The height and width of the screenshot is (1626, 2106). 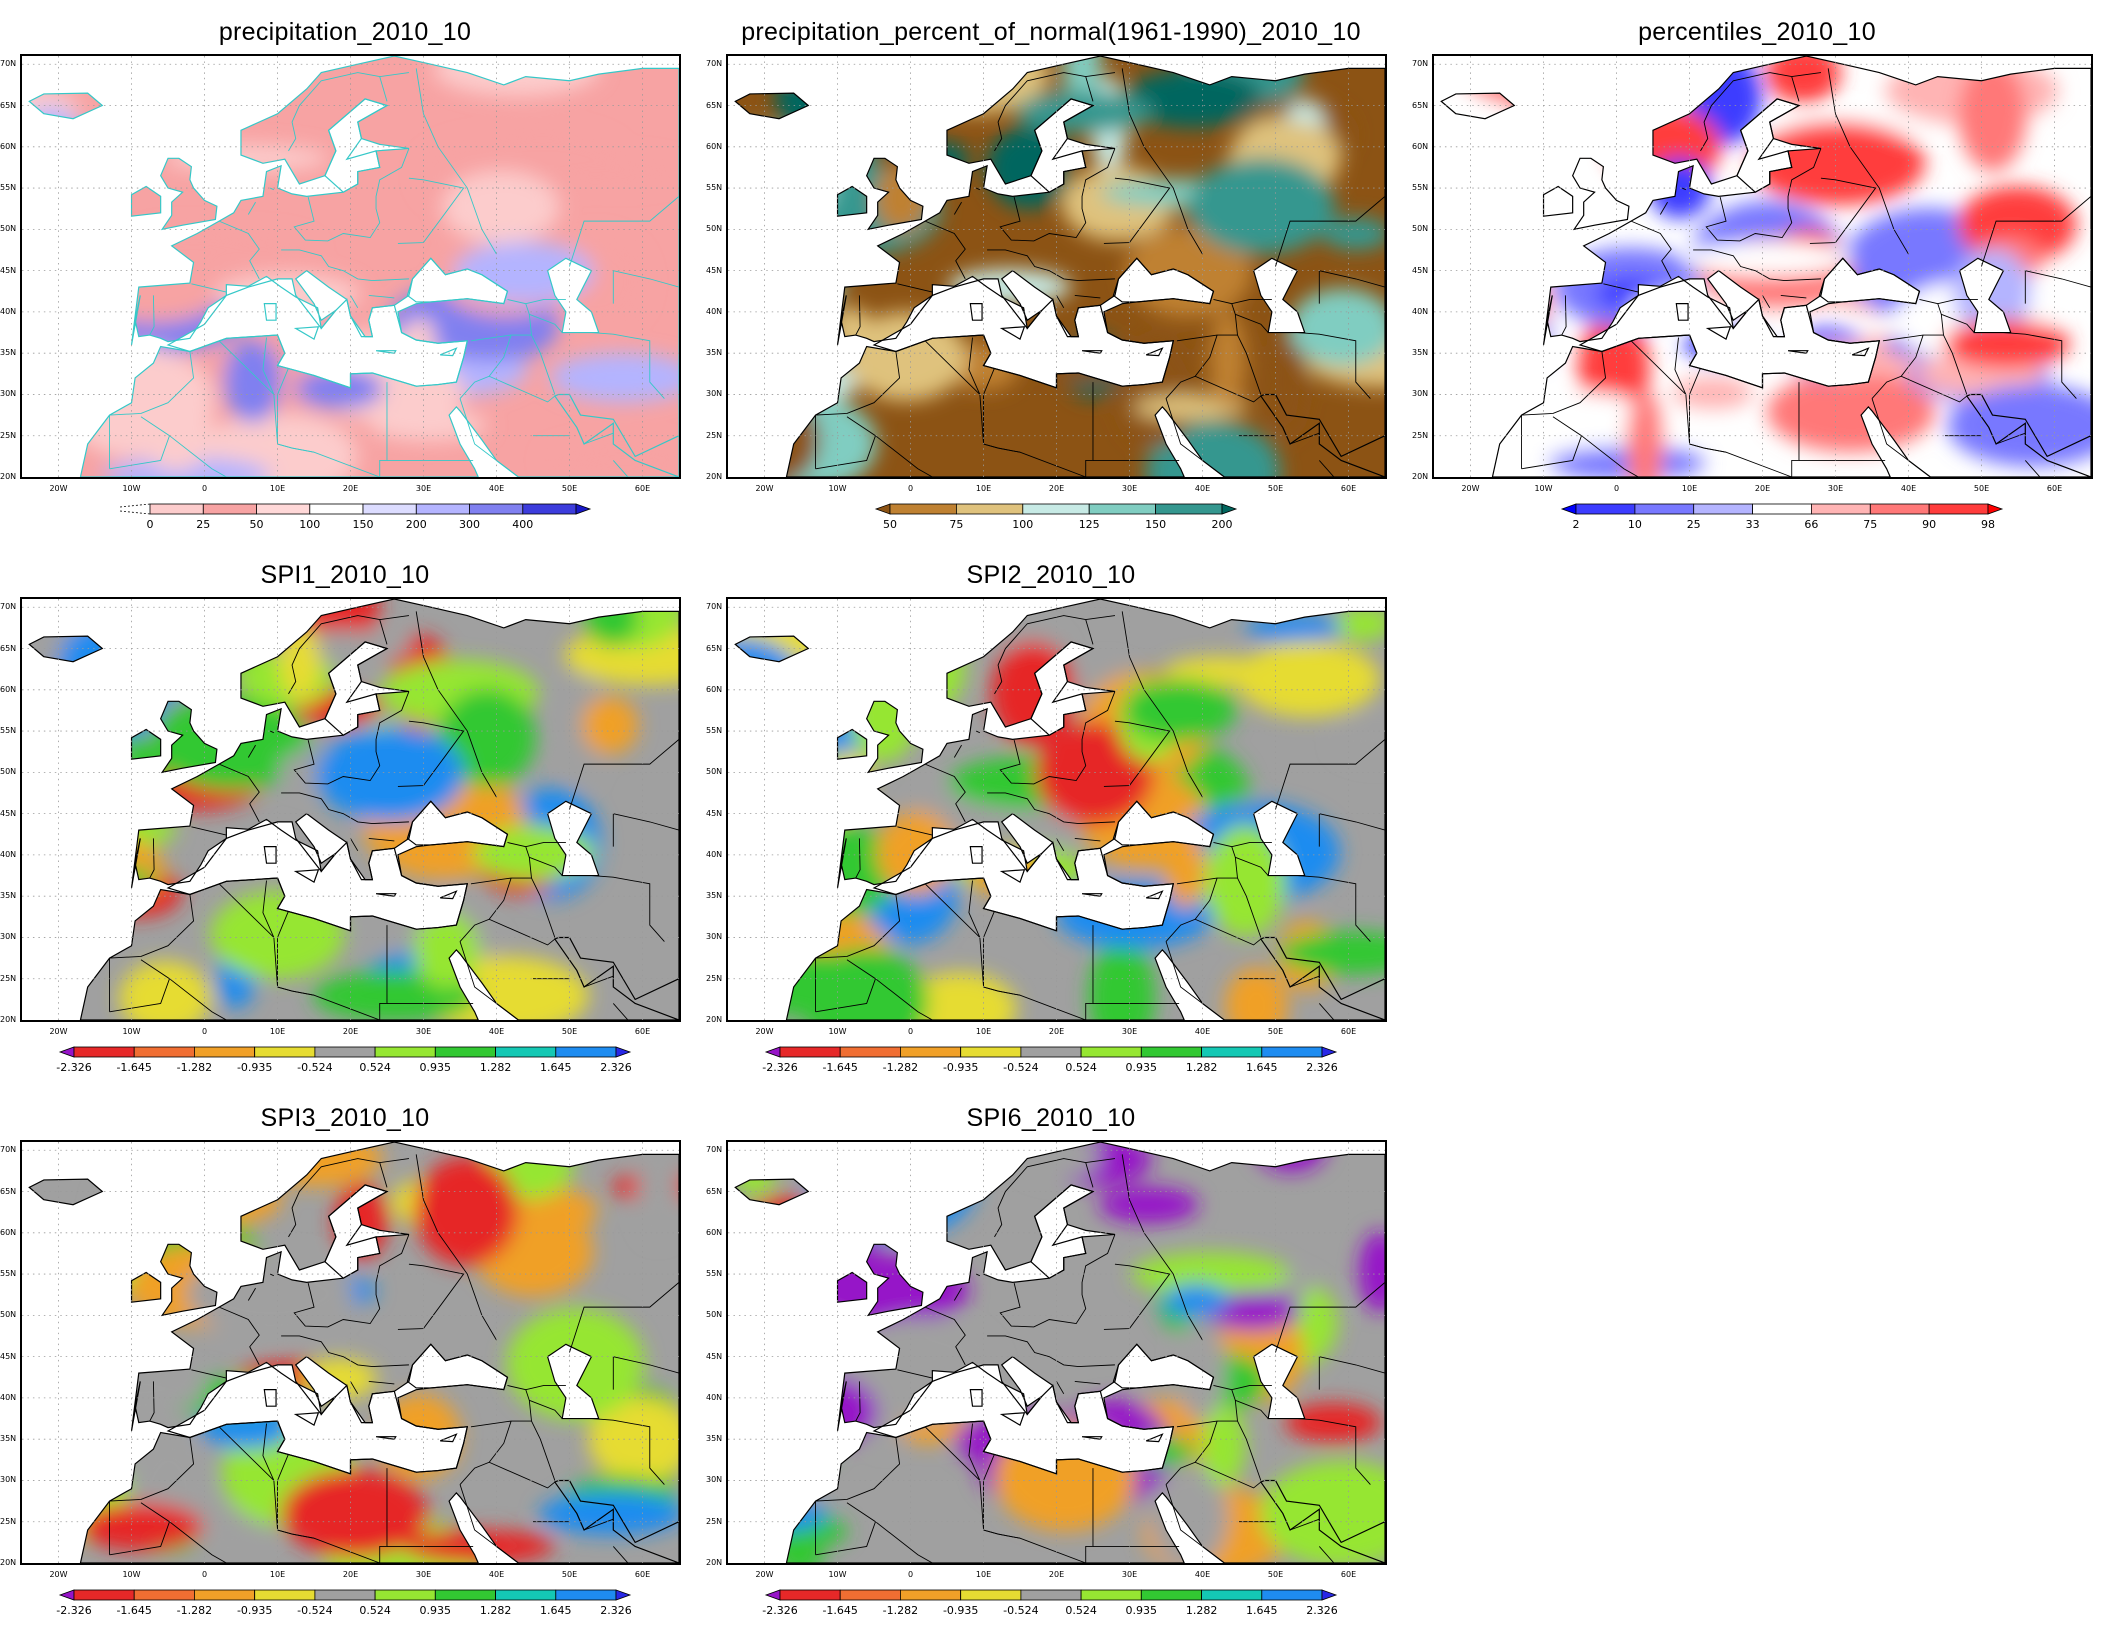 What do you see at coordinates (522, 524) in the screenshot?
I see `colorbar-tick-label: 400` at bounding box center [522, 524].